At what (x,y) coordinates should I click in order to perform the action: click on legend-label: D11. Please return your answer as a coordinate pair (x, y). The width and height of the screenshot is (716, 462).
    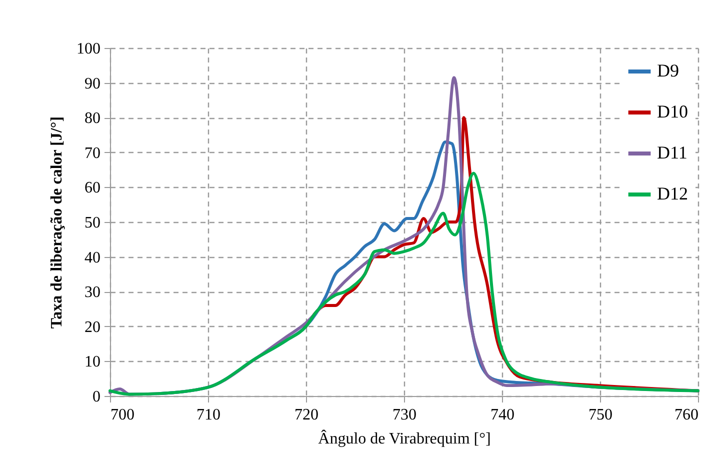
    Looking at the image, I should click on (672, 152).